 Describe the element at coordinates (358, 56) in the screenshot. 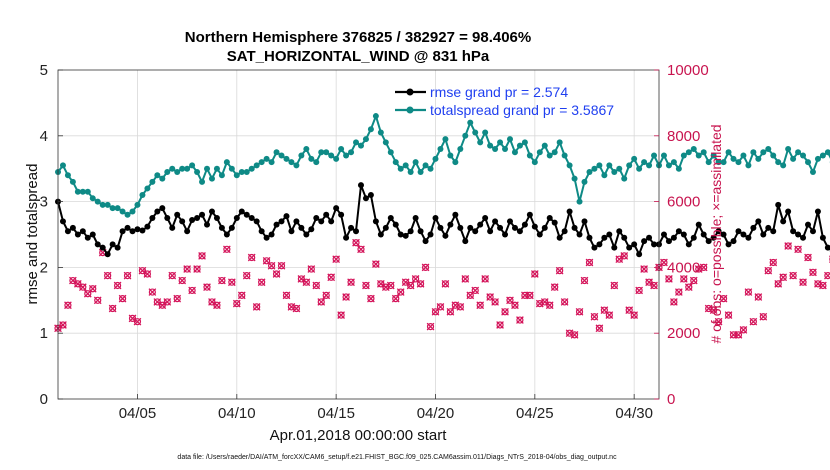

I see `chart-subtitle: SAT_HORIZONTAL_WIND @ 831 hPa` at that location.